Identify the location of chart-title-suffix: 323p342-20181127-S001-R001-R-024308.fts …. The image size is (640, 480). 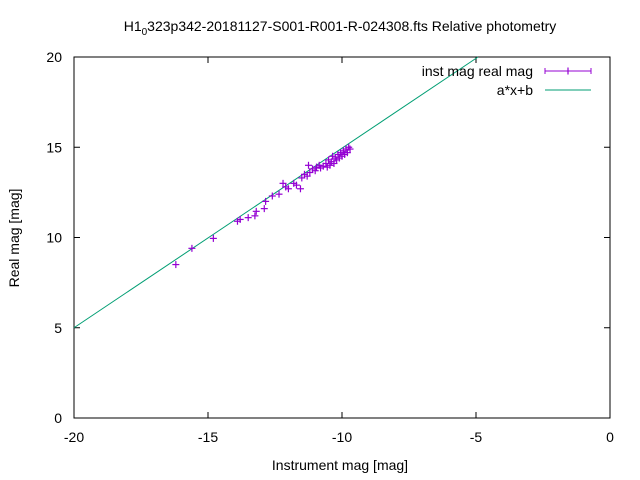
(351, 26).